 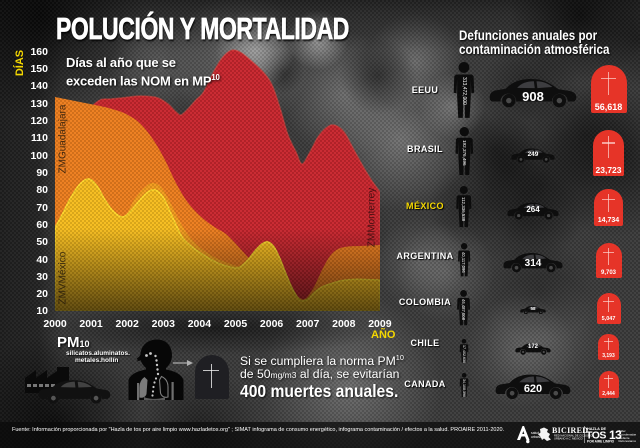 I want to click on svg-text: TOS, so click(x=596, y=436).